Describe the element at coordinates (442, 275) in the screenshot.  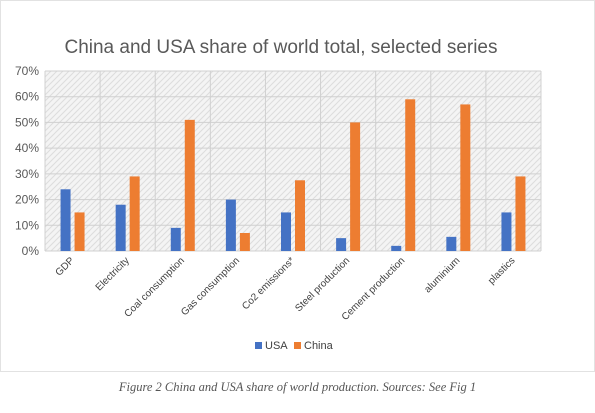
I see `x-tick-label: aluminium` at that location.